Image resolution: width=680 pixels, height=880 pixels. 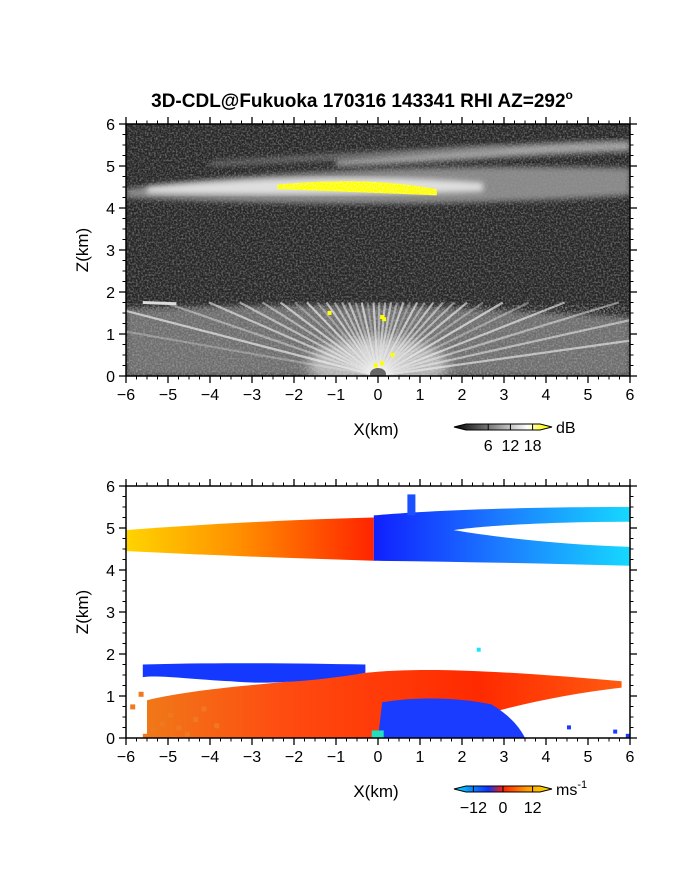 What do you see at coordinates (357, 188) in the screenshot?
I see `saturated-band-speckle` at bounding box center [357, 188].